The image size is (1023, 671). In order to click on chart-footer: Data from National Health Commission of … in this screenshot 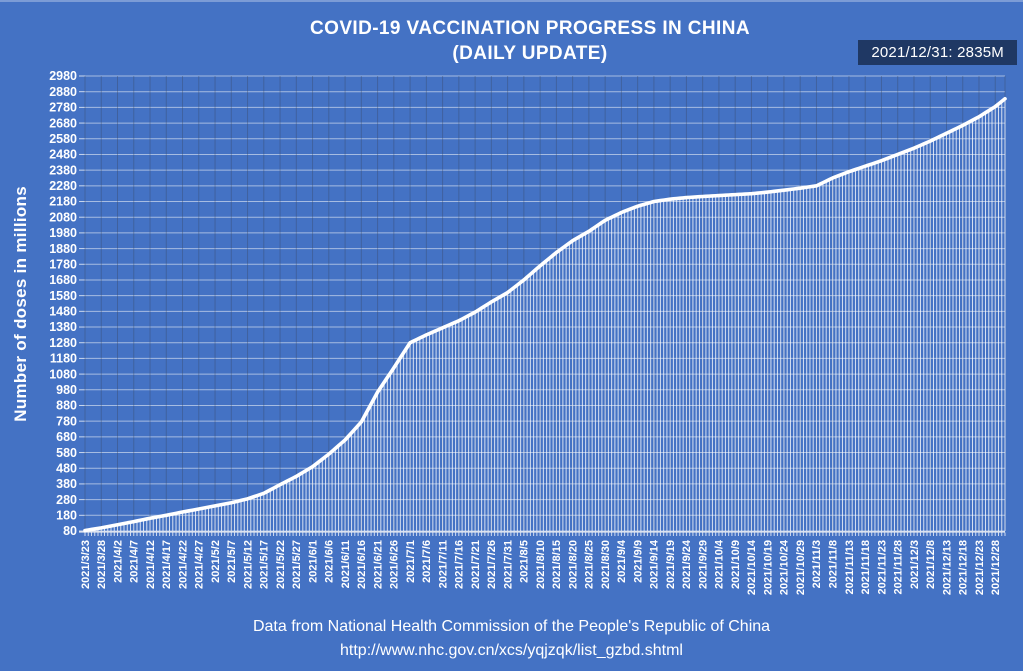, I will do `click(511, 639)`.